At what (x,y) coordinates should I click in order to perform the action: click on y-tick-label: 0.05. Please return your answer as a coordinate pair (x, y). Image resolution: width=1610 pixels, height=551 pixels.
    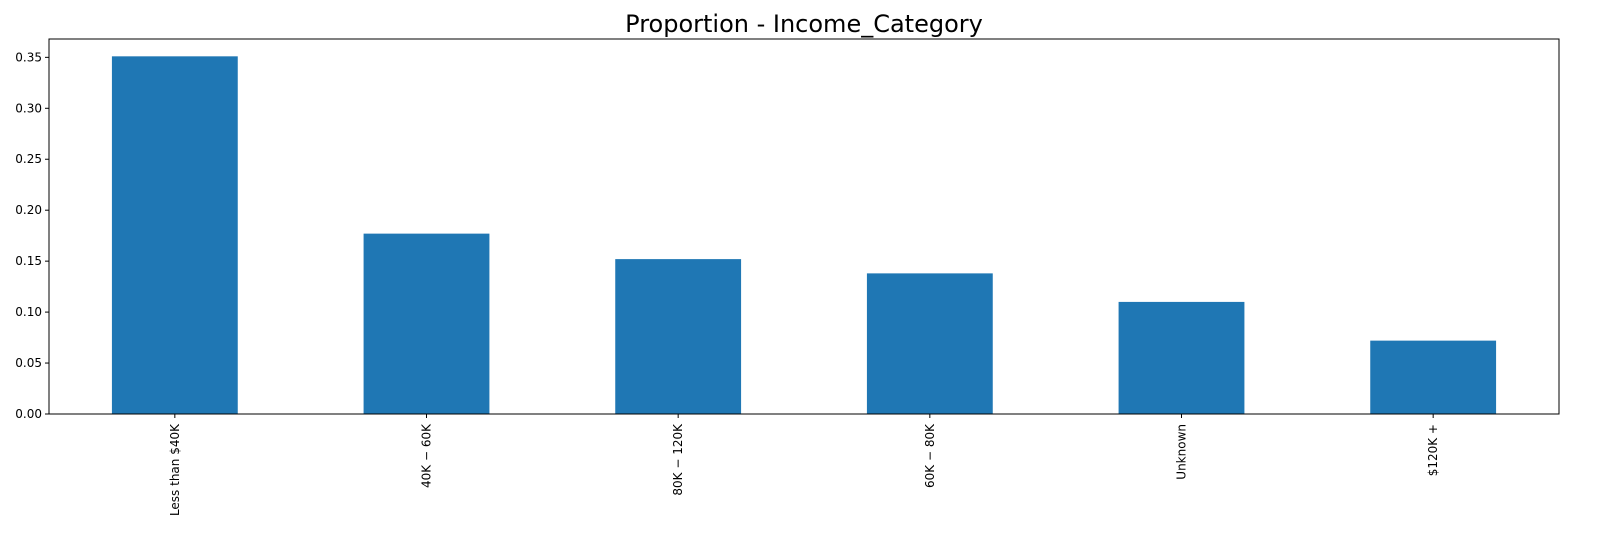
    Looking at the image, I should click on (28, 363).